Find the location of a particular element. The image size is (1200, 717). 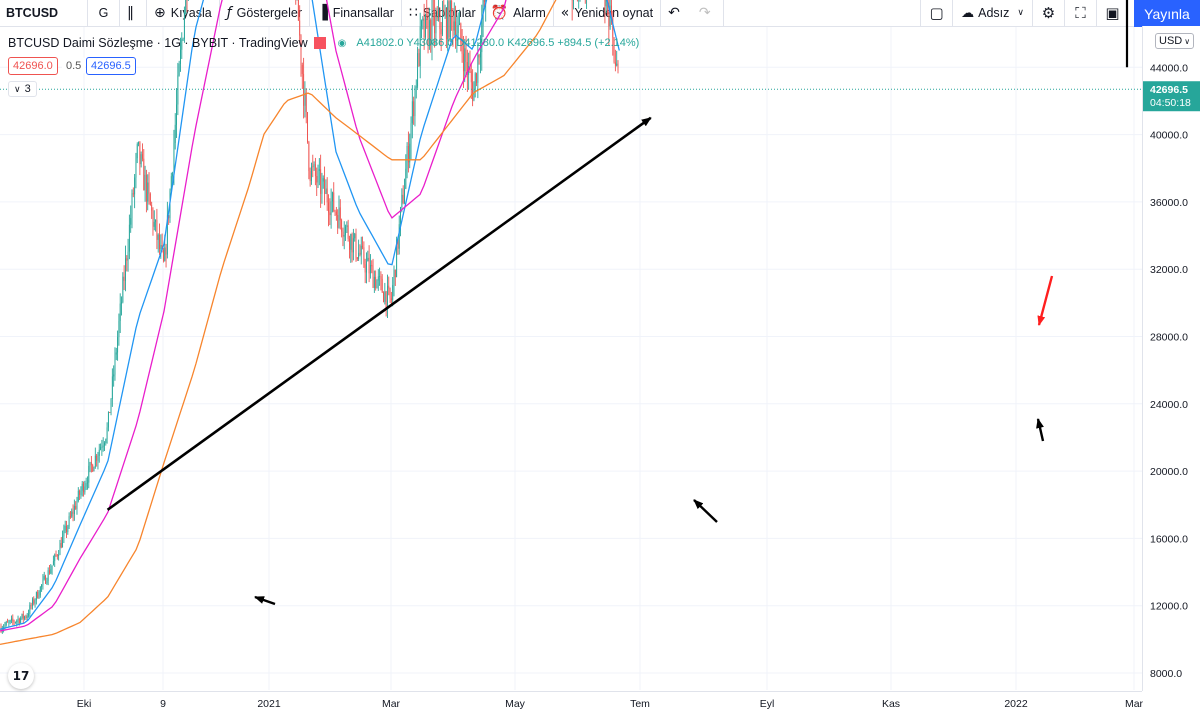

x-tick-label: 2022 is located at coordinates (1016, 704).